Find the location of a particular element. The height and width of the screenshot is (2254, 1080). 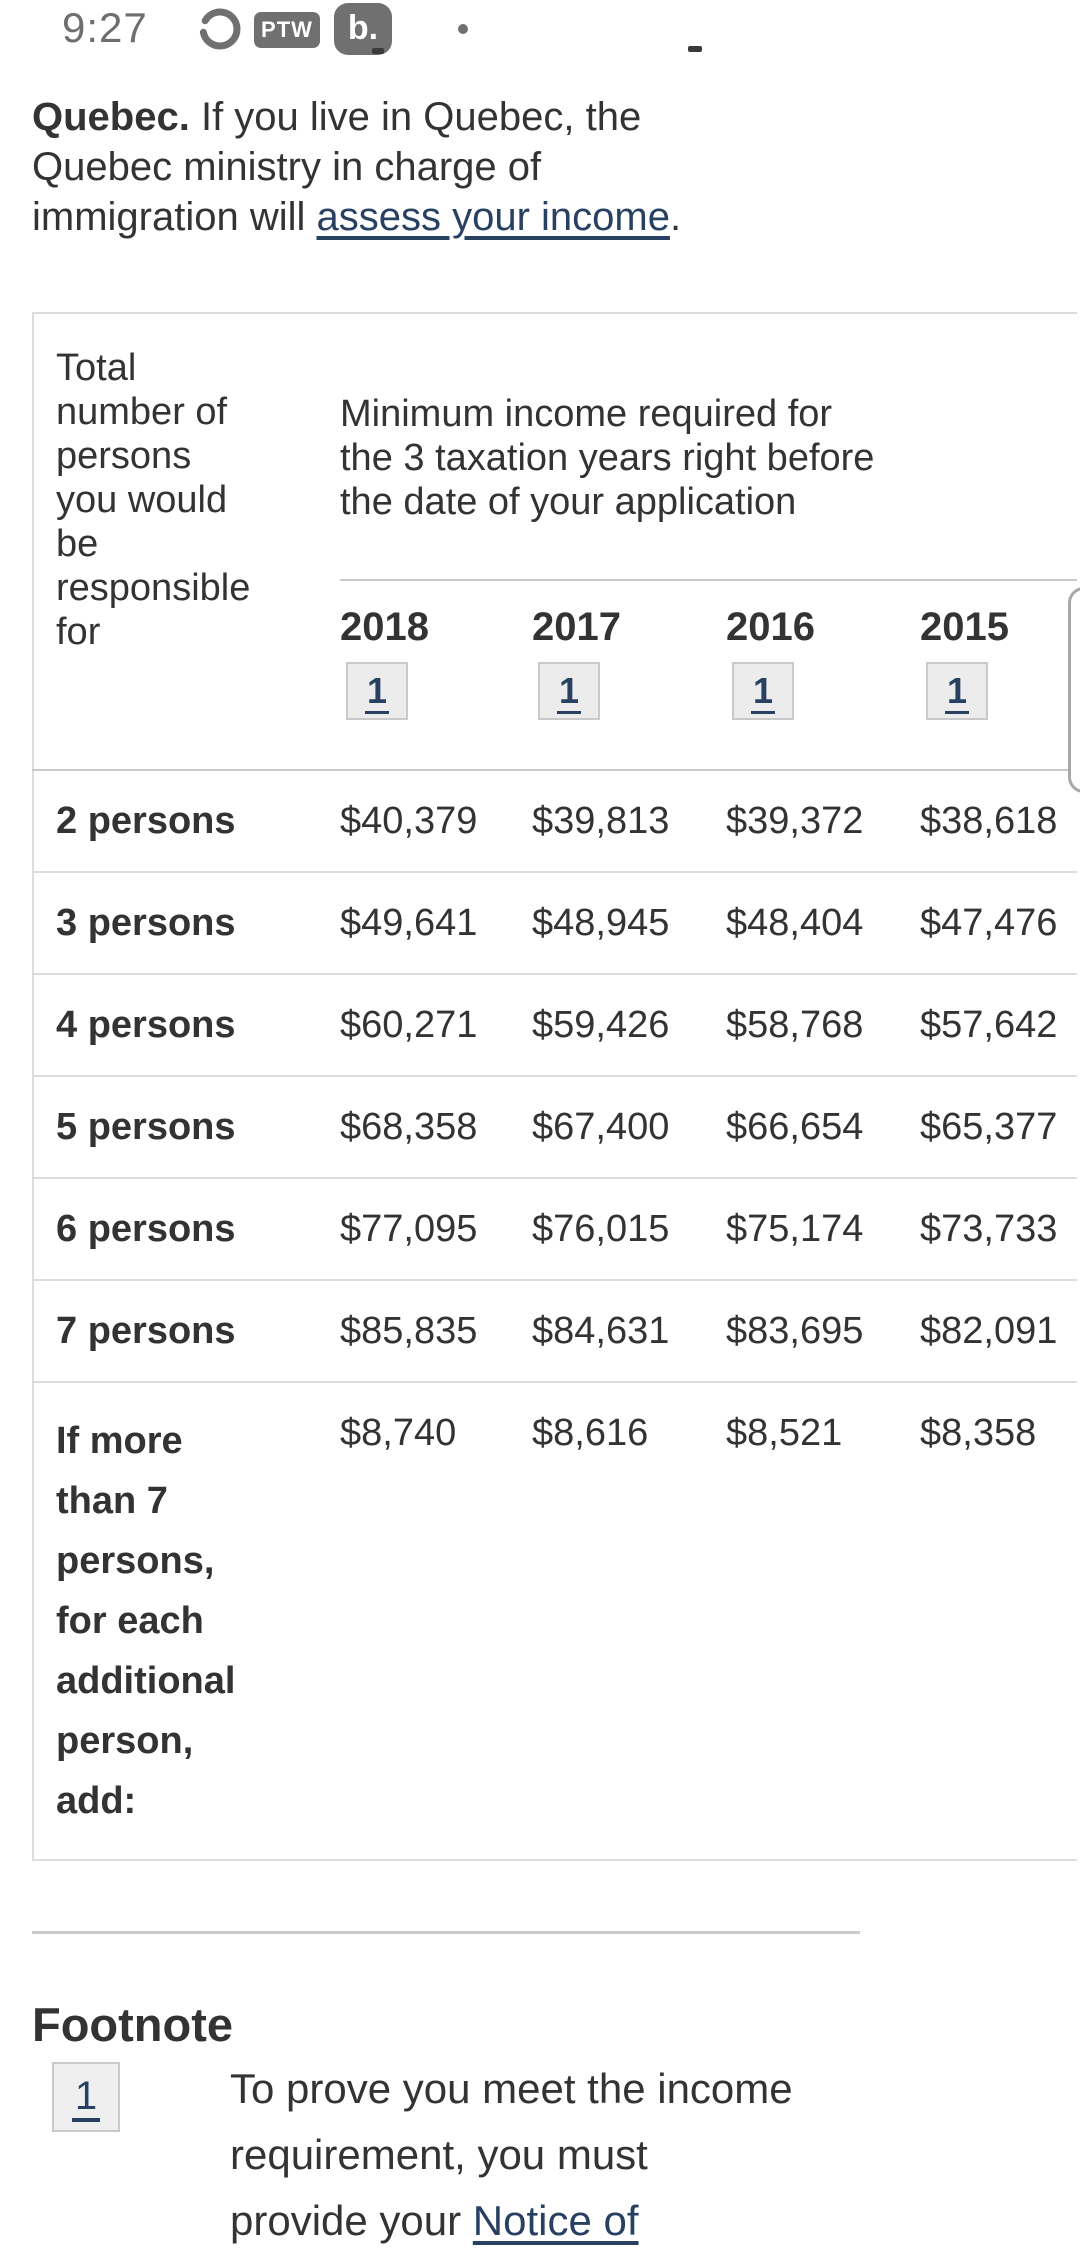

row-label: 4 persons is located at coordinates (186, 1025).